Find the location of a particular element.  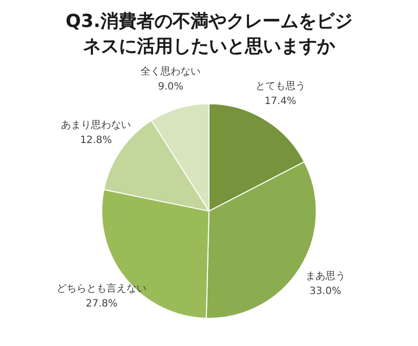

data-label: 12.8% is located at coordinates (96, 140).